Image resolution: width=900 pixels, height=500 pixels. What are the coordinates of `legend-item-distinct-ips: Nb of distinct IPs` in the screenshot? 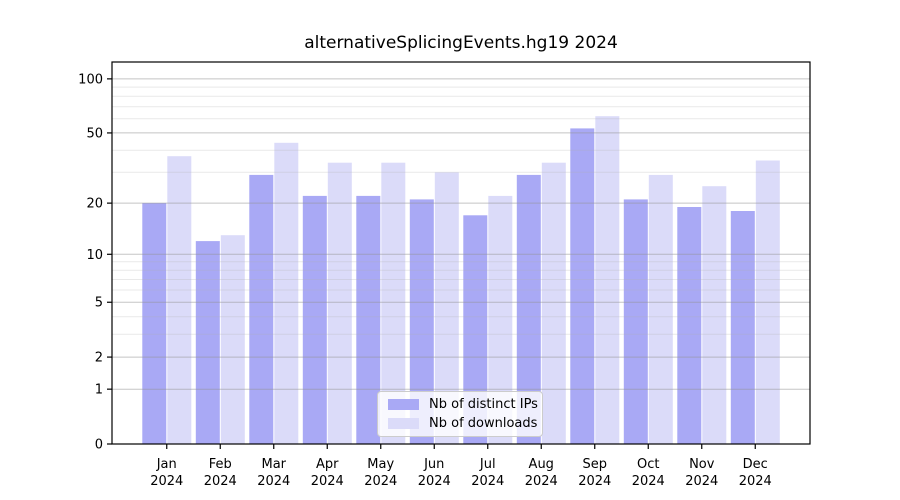 It's located at (463, 404).